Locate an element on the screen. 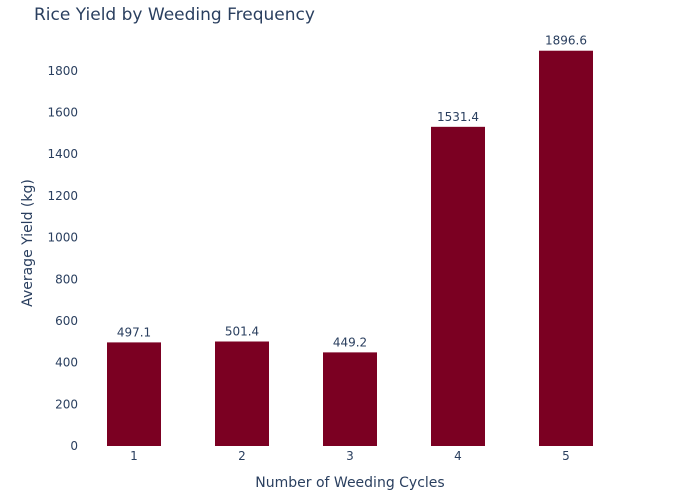  chart-title: Rice Yield by Weeding Frequency is located at coordinates (174, 15).